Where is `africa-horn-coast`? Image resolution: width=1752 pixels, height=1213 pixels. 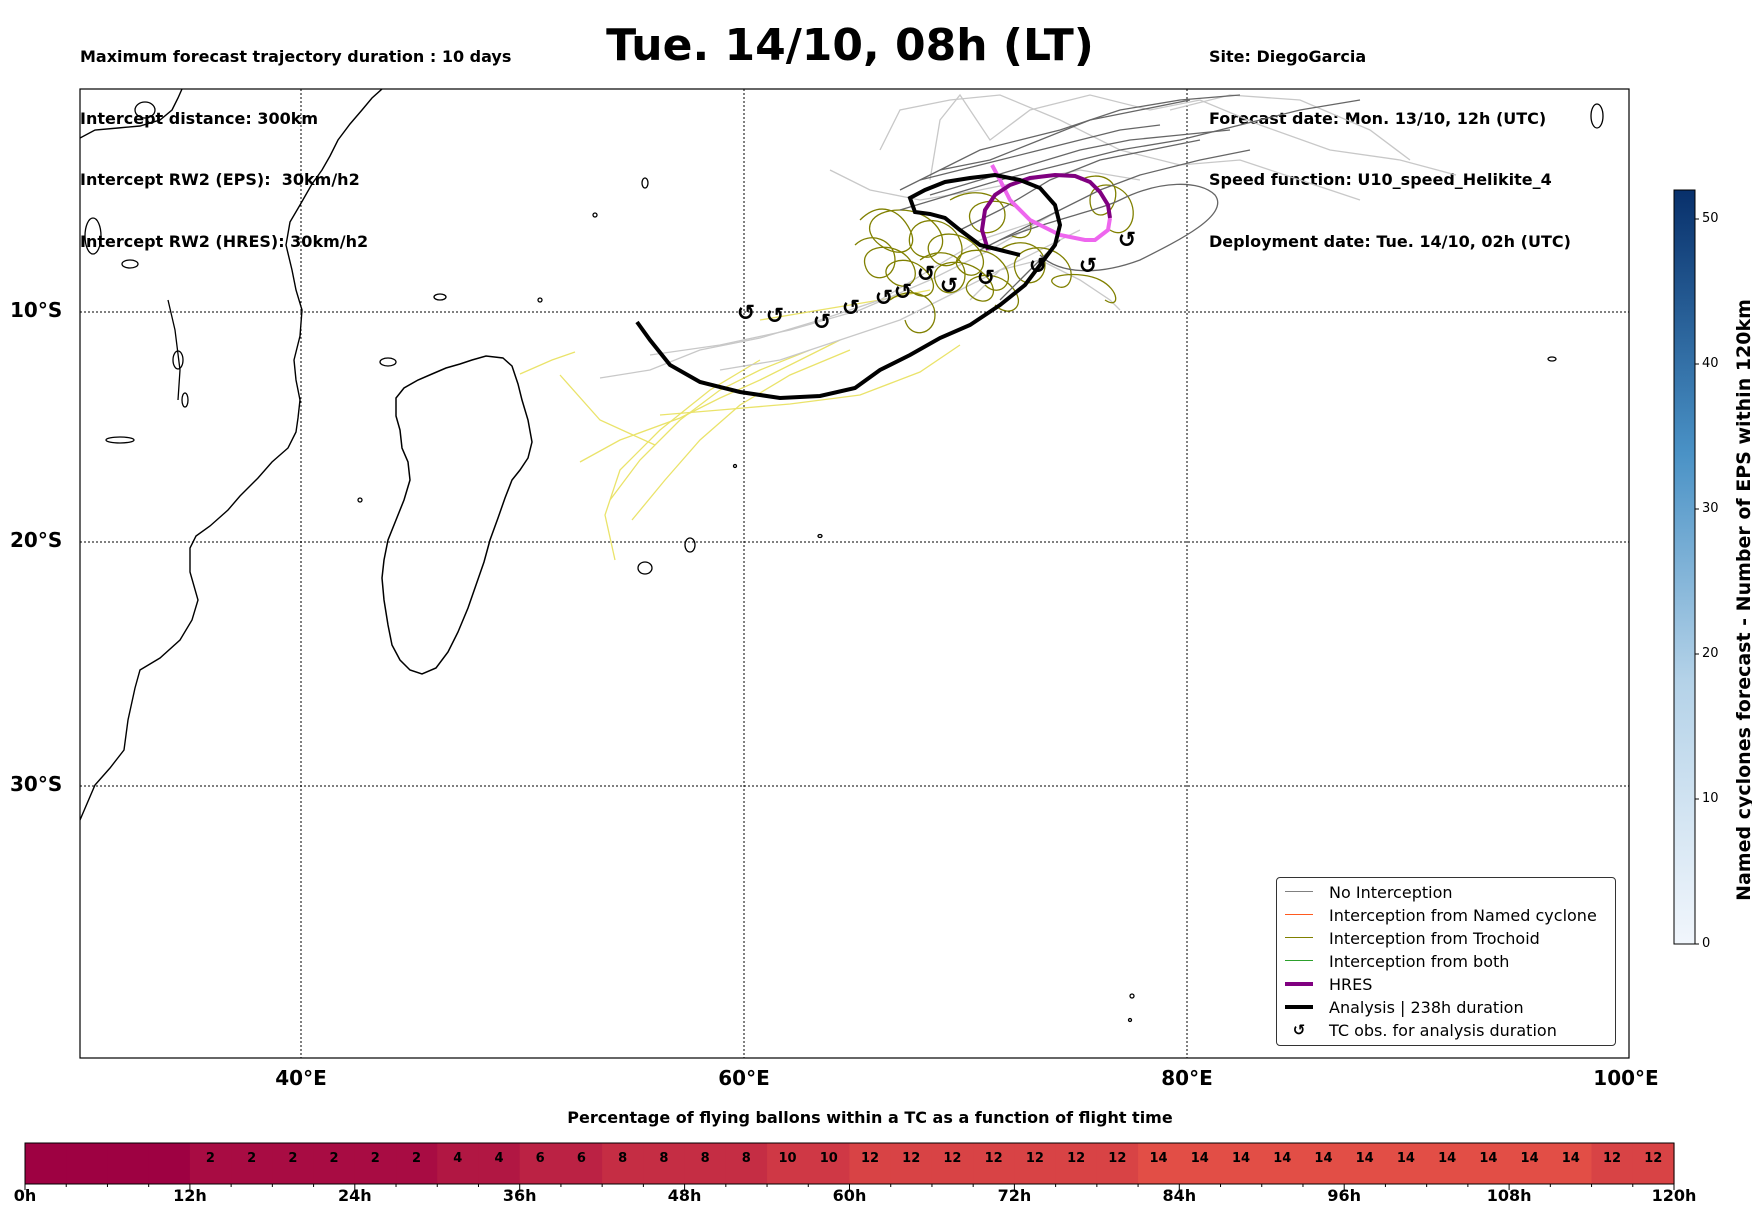
africa-horn-coast is located at coordinates (131, 114).